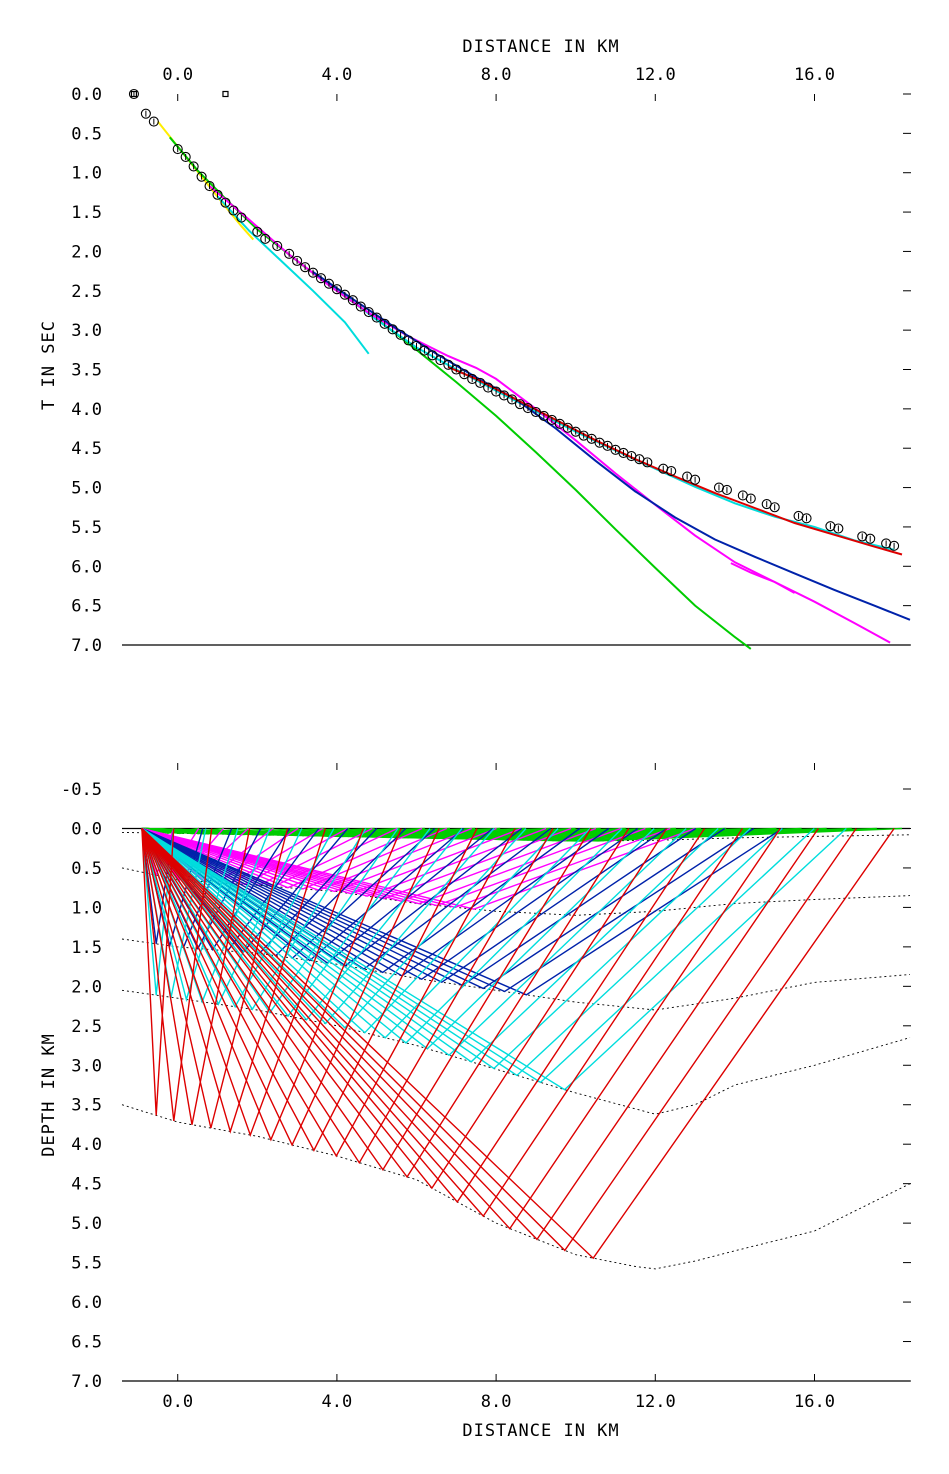 The height and width of the screenshot is (1474, 949). I want to click on y-tick-label: 7.0, so click(86, 1382).